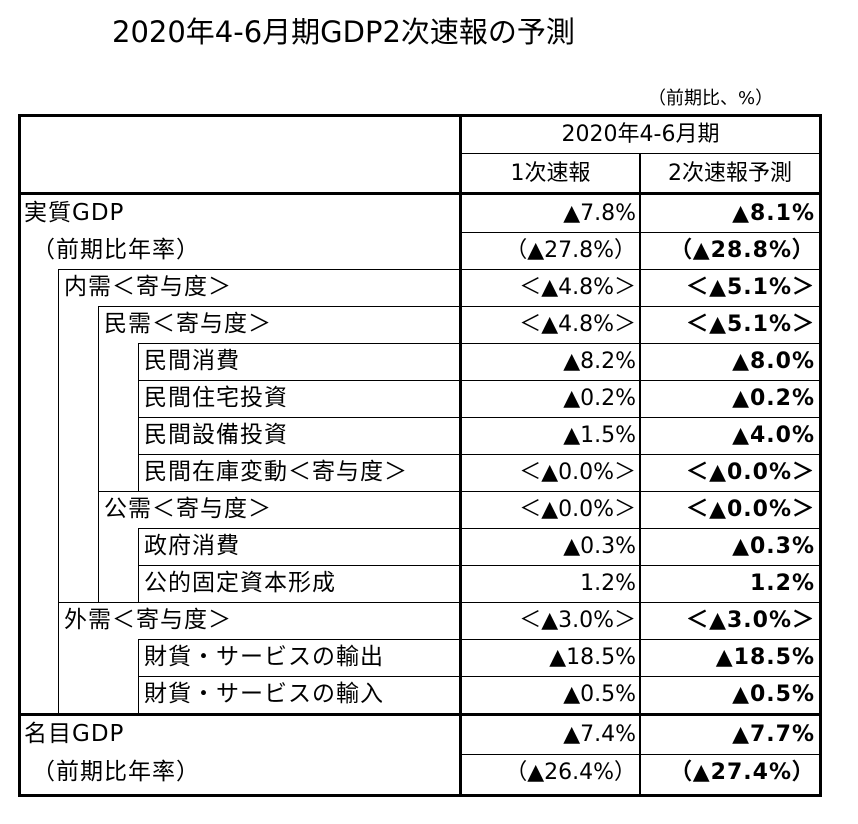 Image resolution: width=858 pixels, height=824 pixels. What do you see at coordinates (188, 509) in the screenshot?
I see `row-label-public-demand: 公需＜寄与度＞` at bounding box center [188, 509].